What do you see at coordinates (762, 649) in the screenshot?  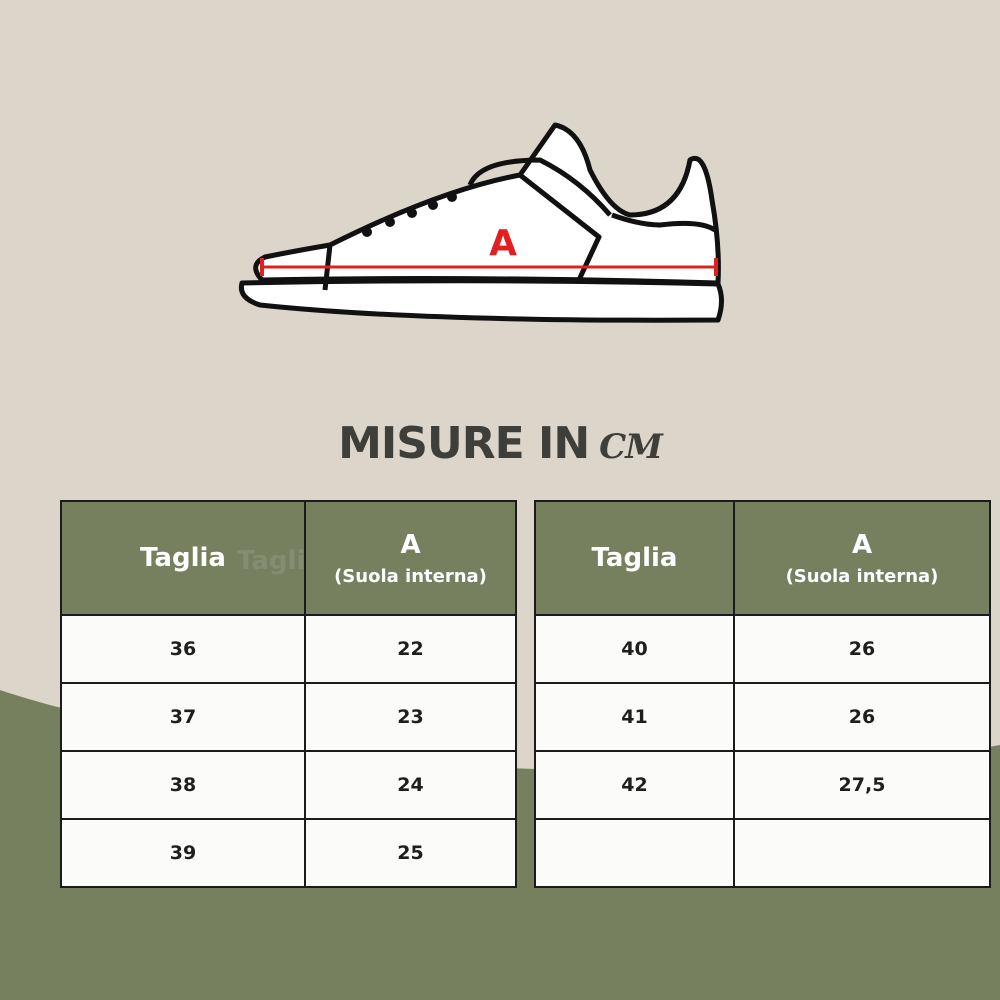 I see `table-row: 40 26` at bounding box center [762, 649].